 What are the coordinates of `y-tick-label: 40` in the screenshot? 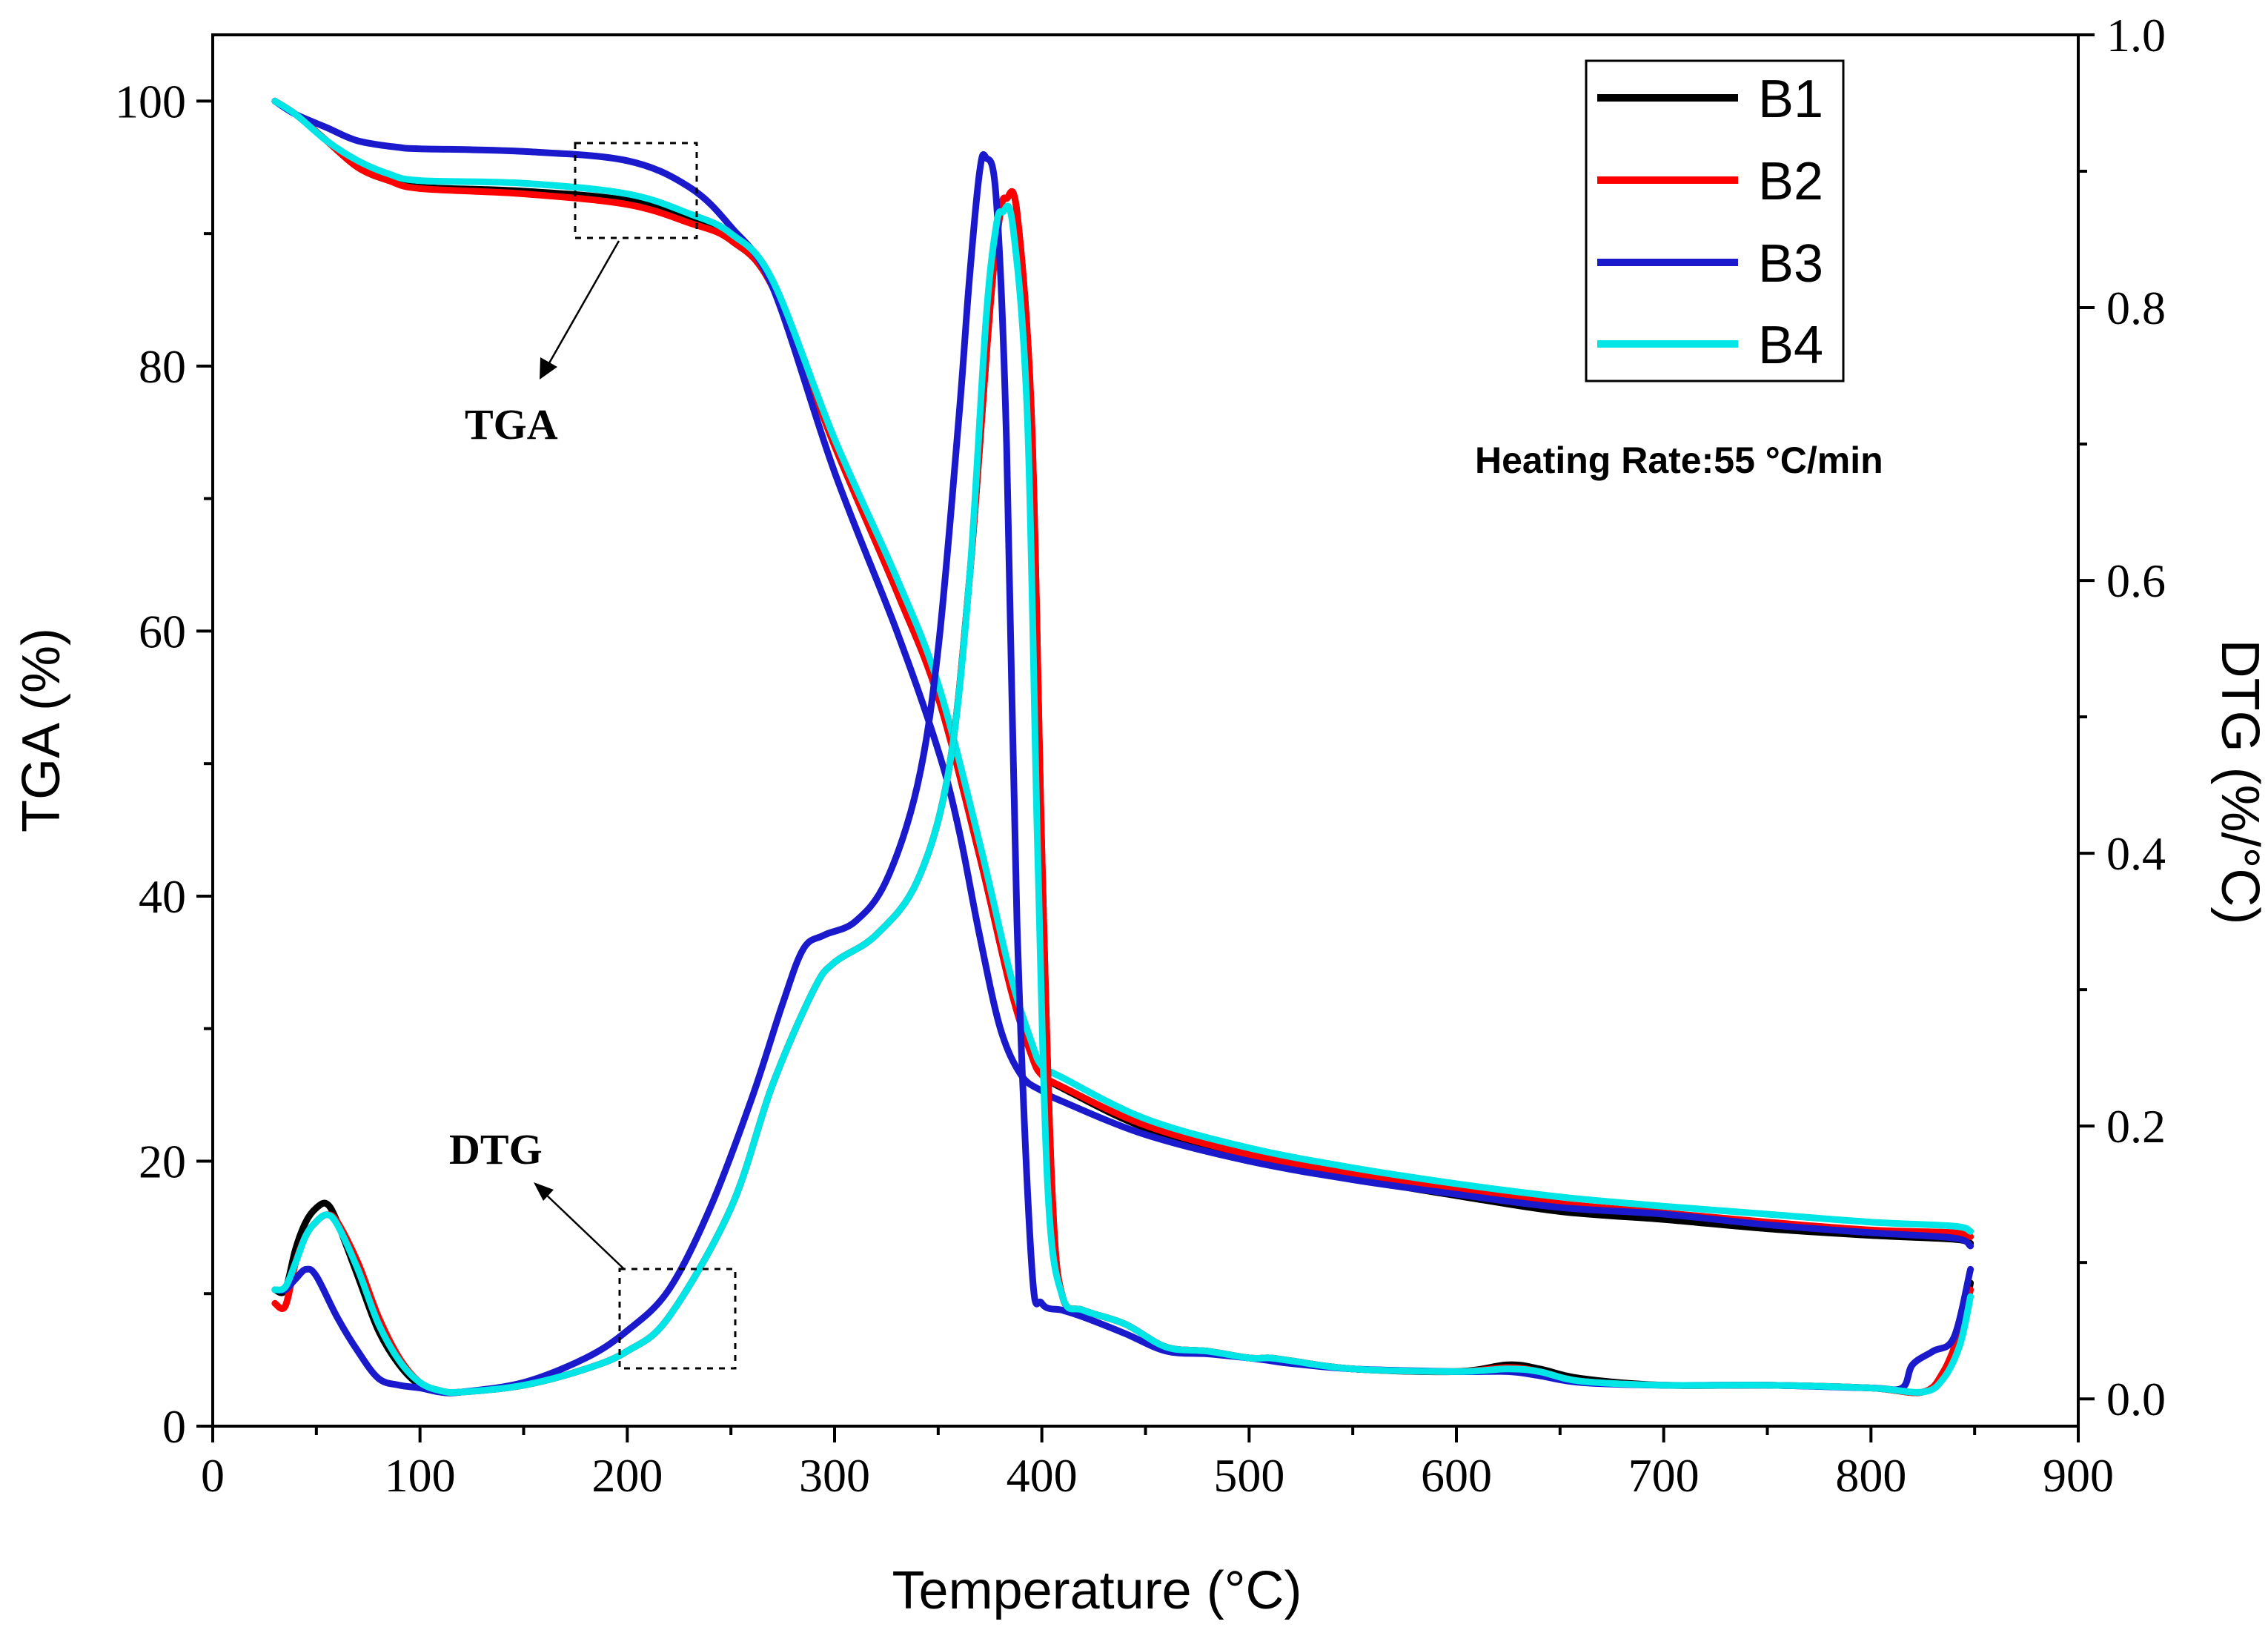 It's located at (162, 896).